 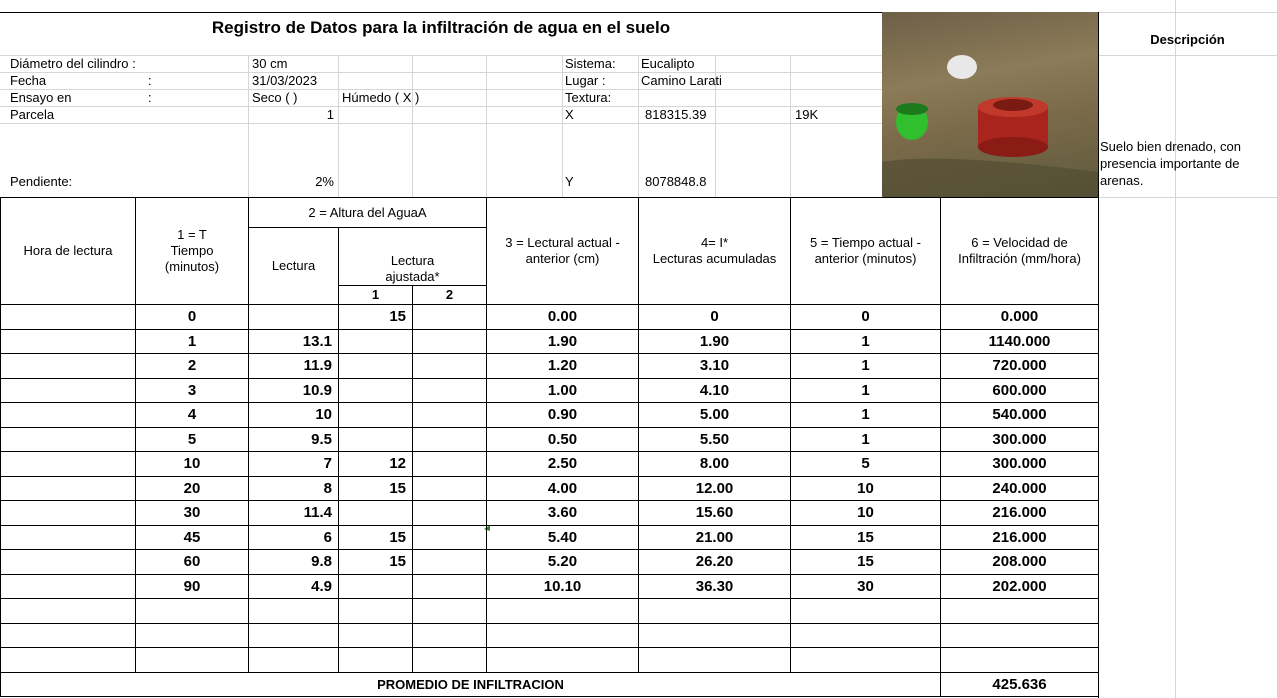 What do you see at coordinates (1187, 39) in the screenshot?
I see `description-header: Descripción` at bounding box center [1187, 39].